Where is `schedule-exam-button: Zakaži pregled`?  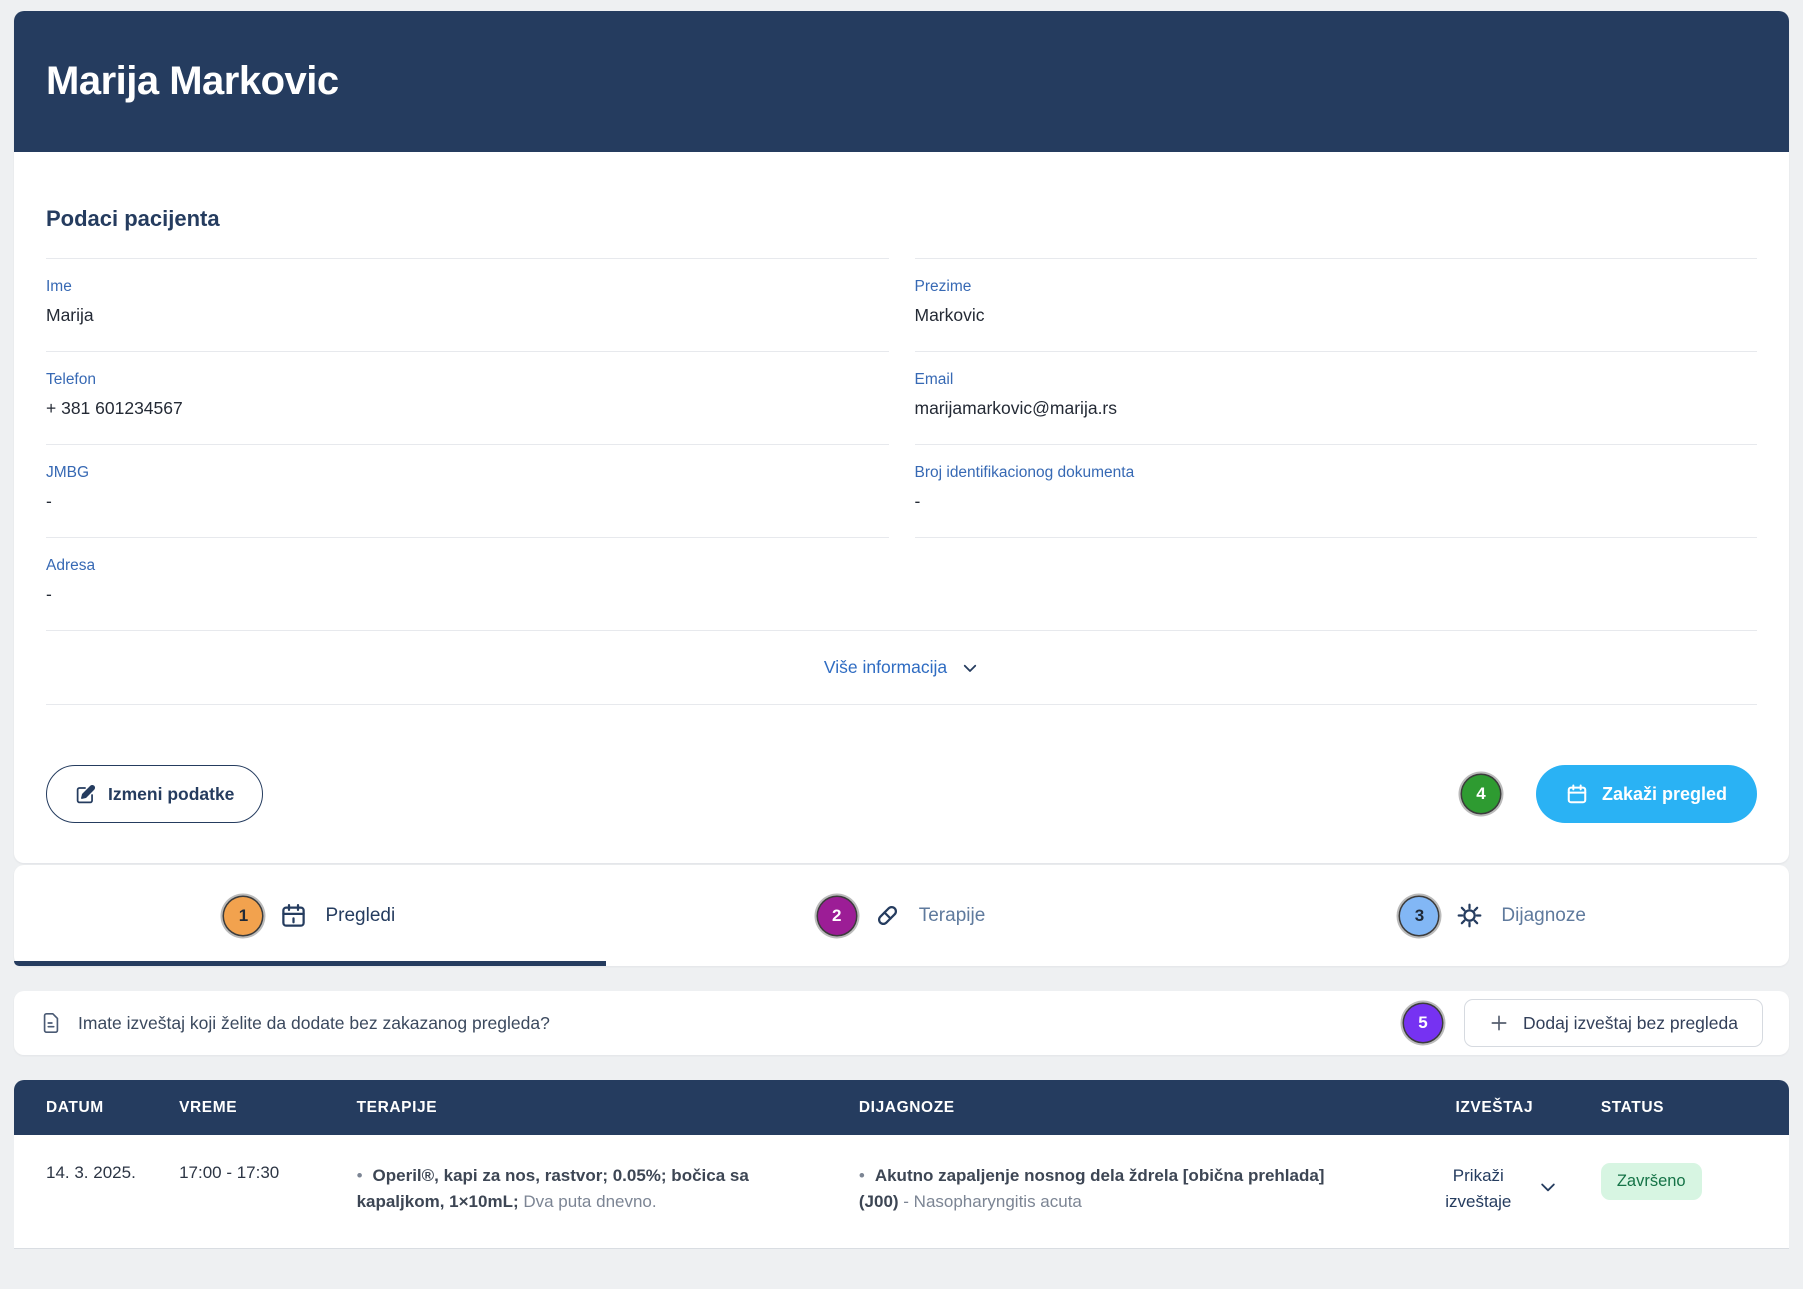
schedule-exam-button: Zakaži pregled is located at coordinates (1646, 794).